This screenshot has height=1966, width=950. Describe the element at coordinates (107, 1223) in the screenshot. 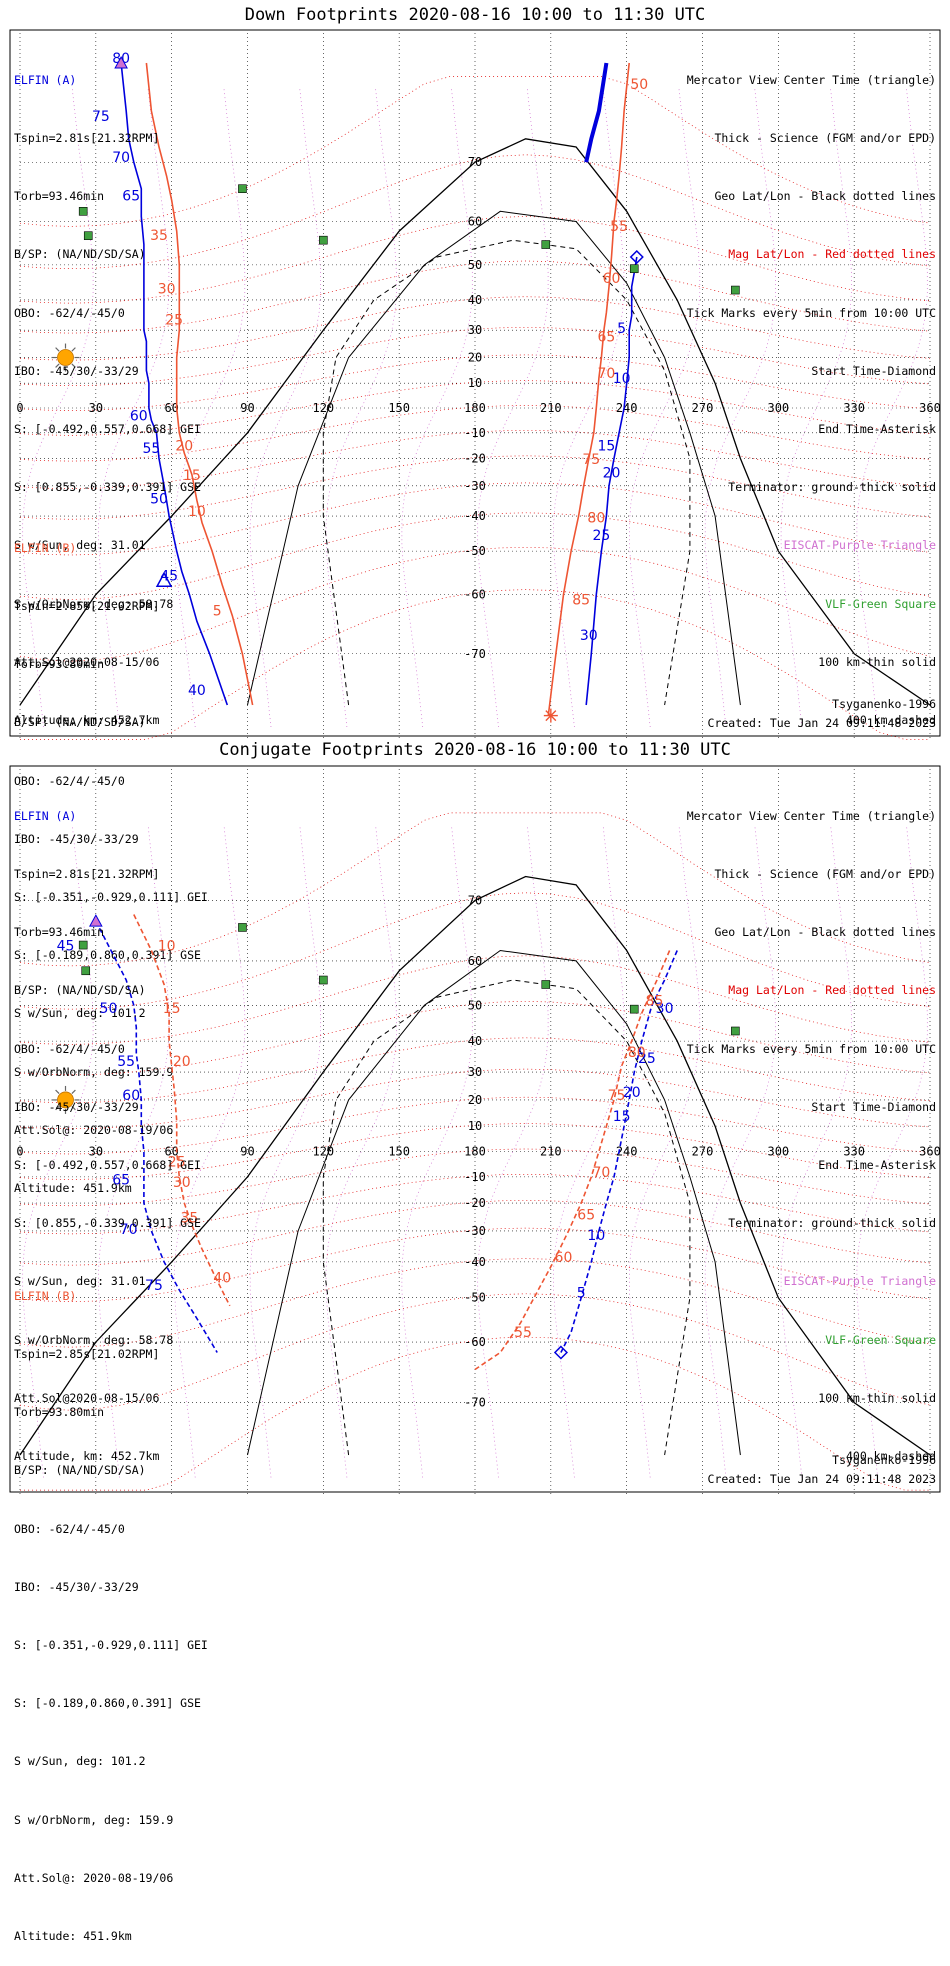

I see `info-line: S: [0.855,-0.339,0.391] GSE` at that location.